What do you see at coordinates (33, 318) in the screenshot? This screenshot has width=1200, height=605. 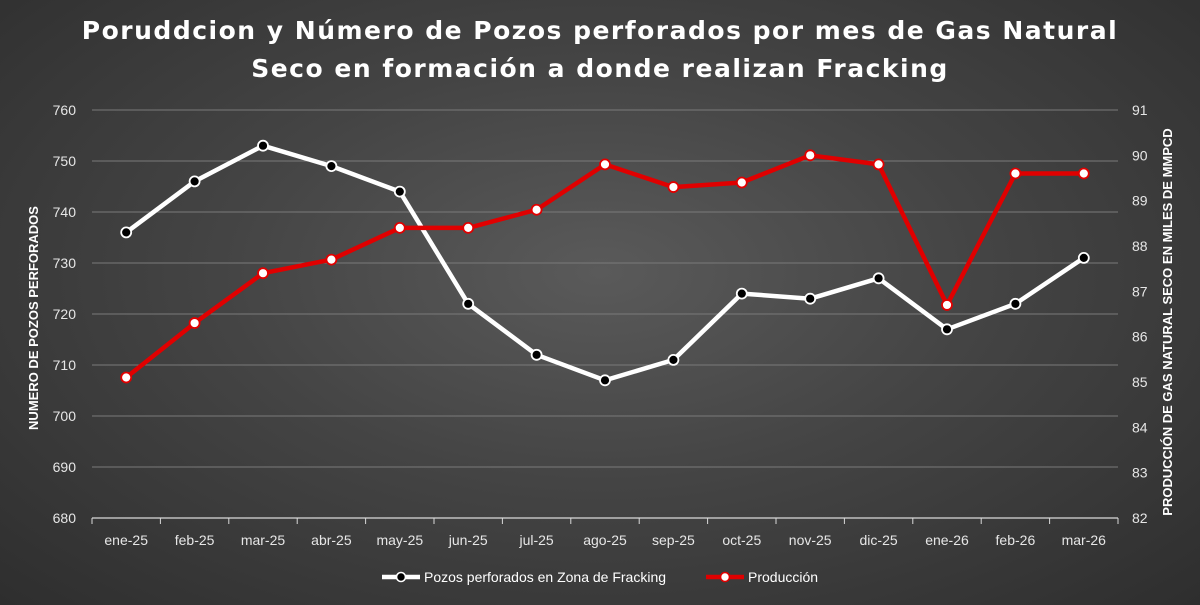 I see `y-left-axis-title: NUMERO DE POZOS PERFORADOS` at bounding box center [33, 318].